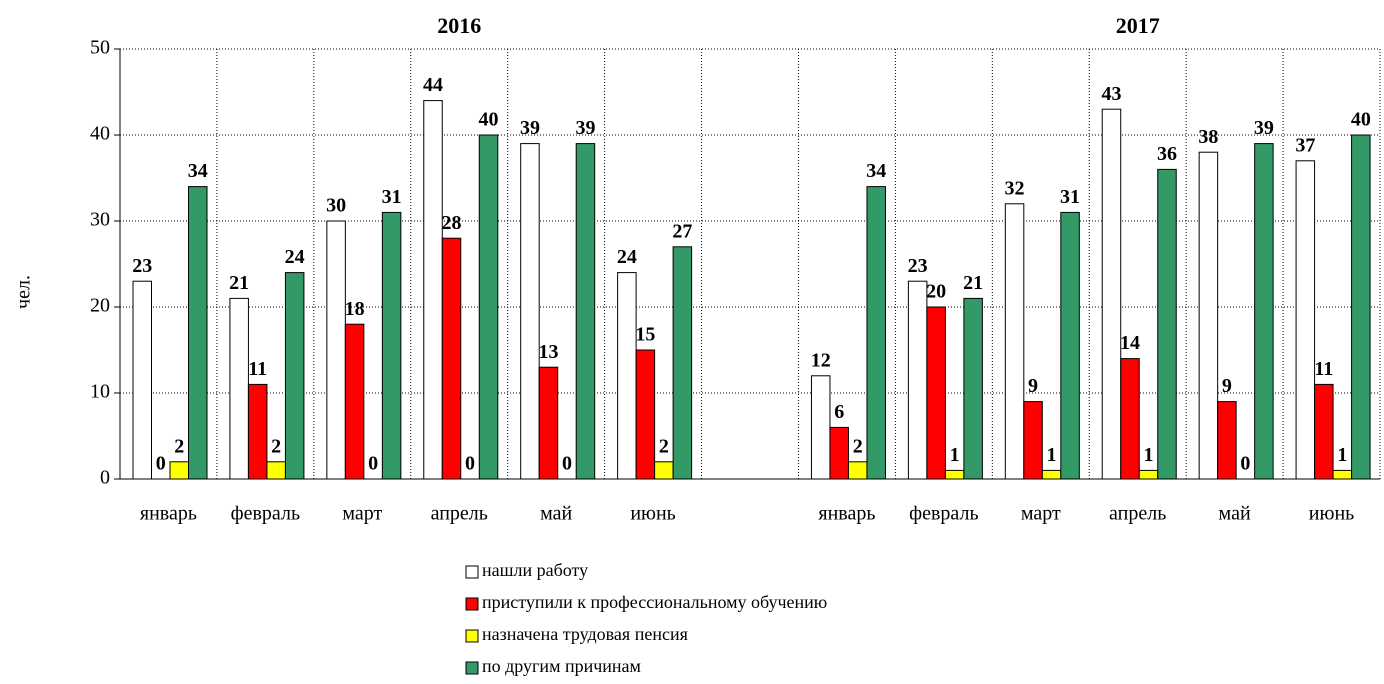 This screenshot has height=684, width=1384. What do you see at coordinates (561, 666) in the screenshot?
I see `legend-label: по другим причинам` at bounding box center [561, 666].